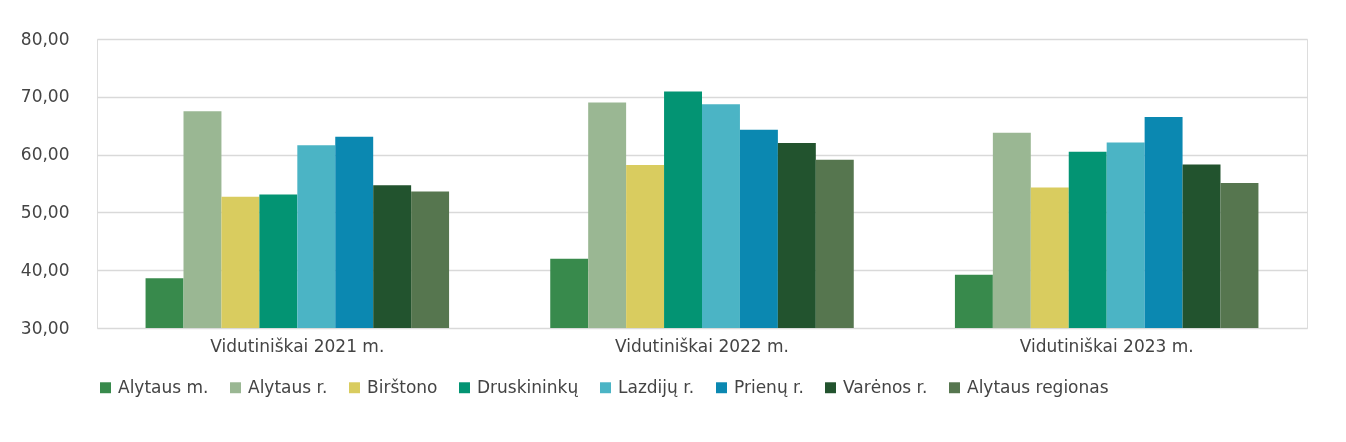  What do you see at coordinates (45, 327) in the screenshot?
I see `y-tick-label: 30,00` at bounding box center [45, 327].